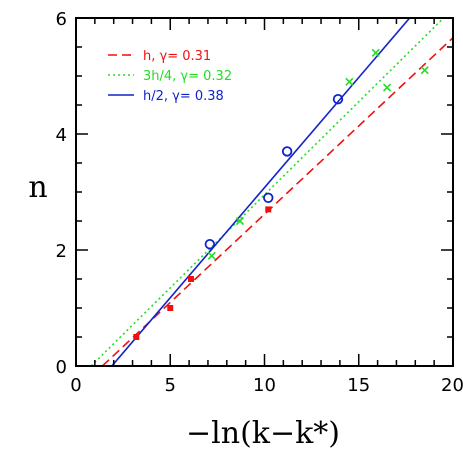  I want to click on y-tick-label: 4, so click(61, 135).